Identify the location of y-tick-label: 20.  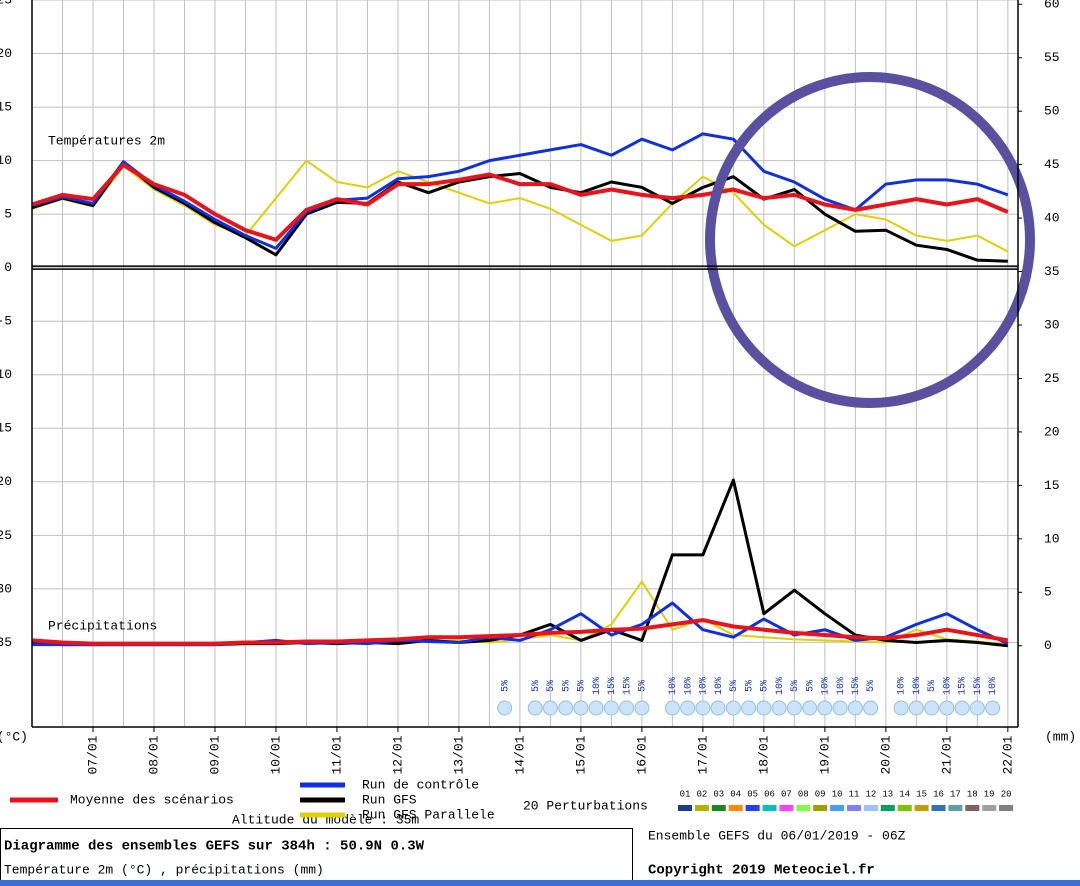
(6, 53).